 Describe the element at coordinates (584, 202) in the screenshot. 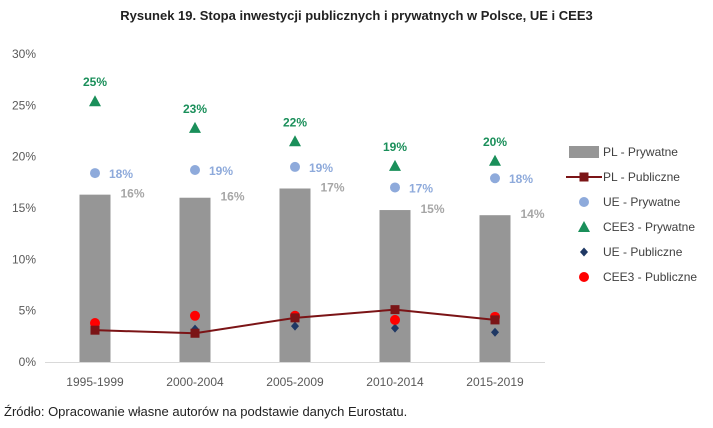

I see `legend-swatch-ue-prywatne` at that location.